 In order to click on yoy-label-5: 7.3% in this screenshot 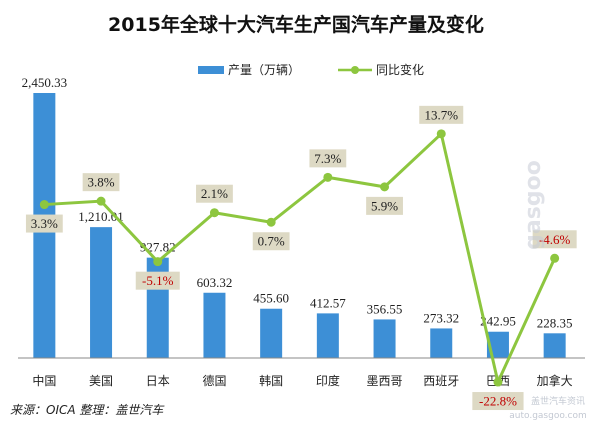, I will do `click(327, 158)`.